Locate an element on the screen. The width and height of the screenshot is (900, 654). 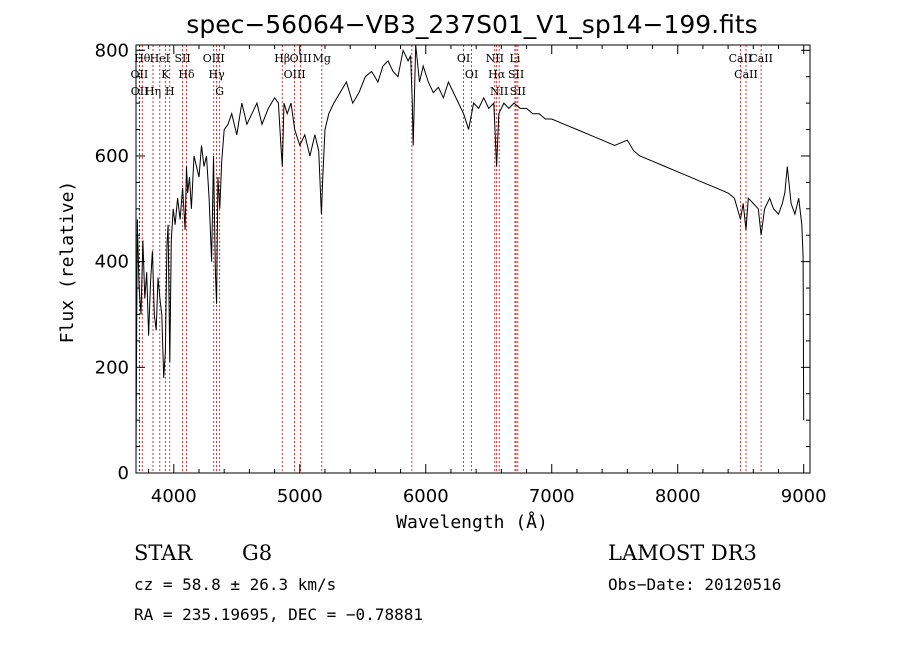
x-tick-label: 8000 is located at coordinates (678, 496).